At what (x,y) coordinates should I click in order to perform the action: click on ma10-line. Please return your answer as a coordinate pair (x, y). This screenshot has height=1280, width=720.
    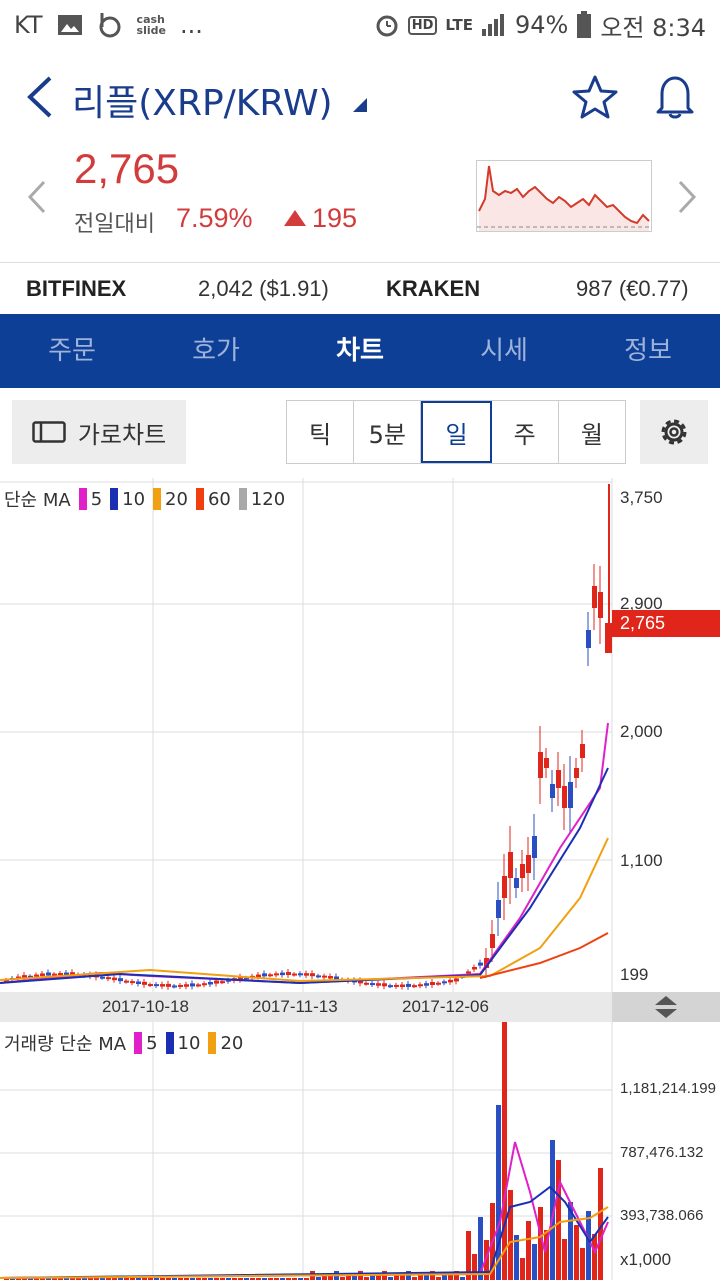
    Looking at the image, I should click on (304, 876).